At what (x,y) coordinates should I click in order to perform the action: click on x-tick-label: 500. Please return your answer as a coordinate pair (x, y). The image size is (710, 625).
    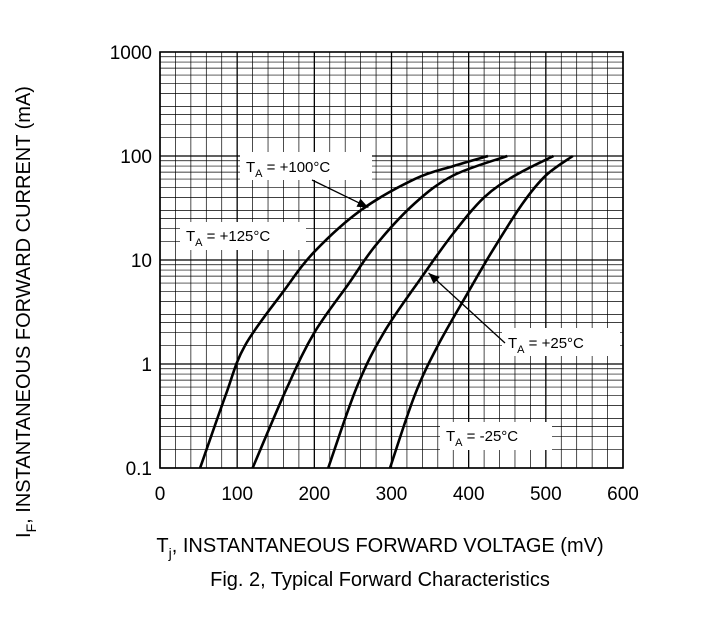
    Looking at the image, I should click on (546, 494).